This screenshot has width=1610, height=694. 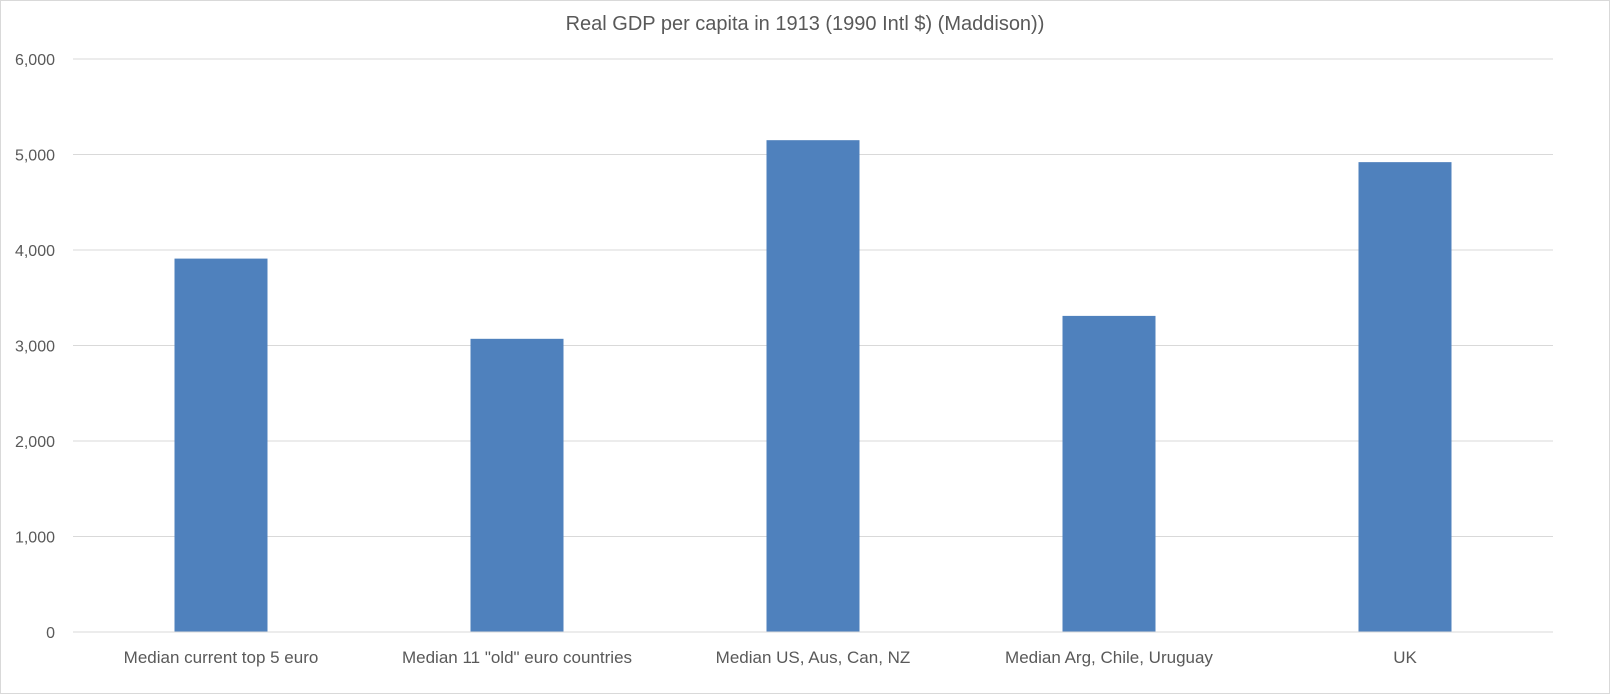 I want to click on y-tick-label: 2,000, so click(x=35, y=442).